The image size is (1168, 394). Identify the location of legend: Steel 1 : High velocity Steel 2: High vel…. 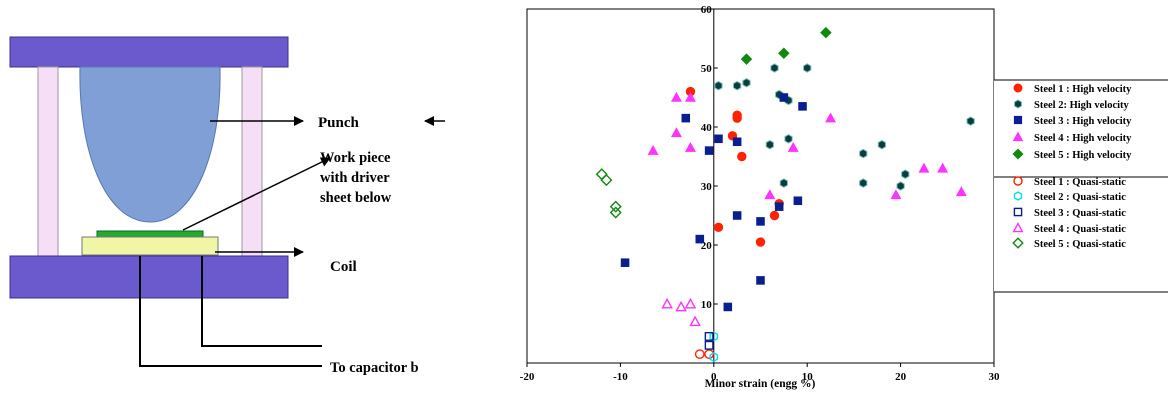
(1072, 166).